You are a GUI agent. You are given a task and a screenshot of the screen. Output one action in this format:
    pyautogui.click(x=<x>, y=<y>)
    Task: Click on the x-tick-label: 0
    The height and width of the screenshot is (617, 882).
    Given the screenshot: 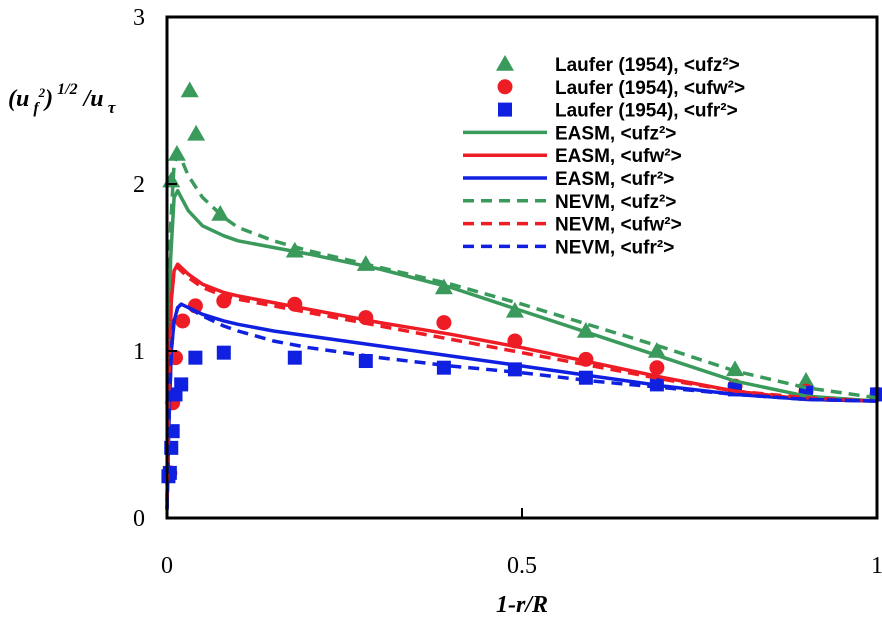 What is the action you would take?
    pyautogui.click(x=167, y=566)
    